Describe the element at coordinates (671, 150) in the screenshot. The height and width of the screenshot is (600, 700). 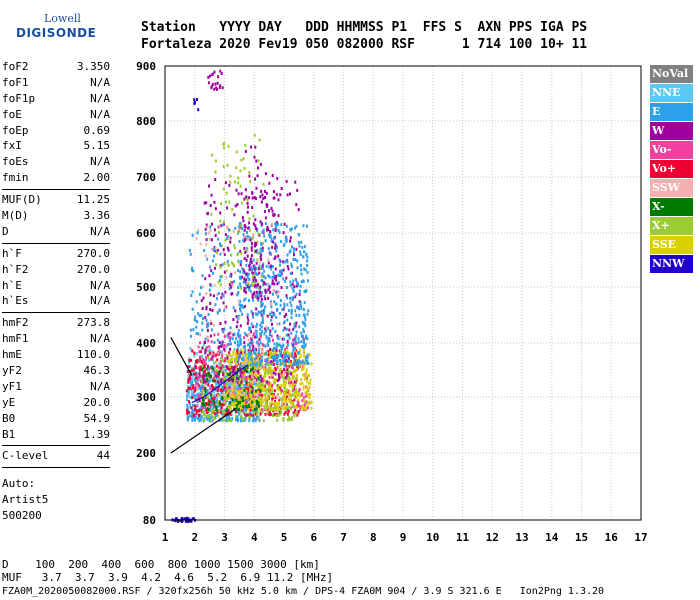
I see `legend-entry-vo-: Vo-` at that location.